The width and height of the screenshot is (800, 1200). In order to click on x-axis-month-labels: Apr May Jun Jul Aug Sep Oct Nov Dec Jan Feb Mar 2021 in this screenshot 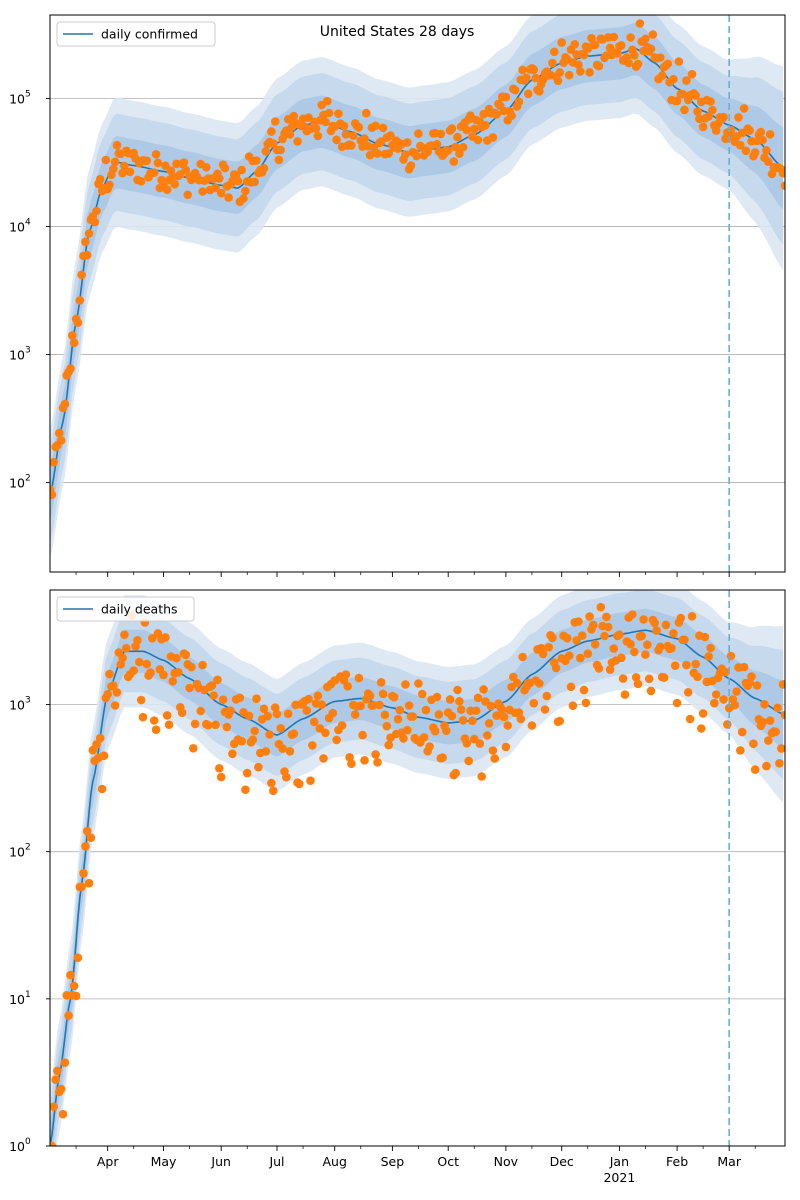, I will do `click(419, 1169)`.